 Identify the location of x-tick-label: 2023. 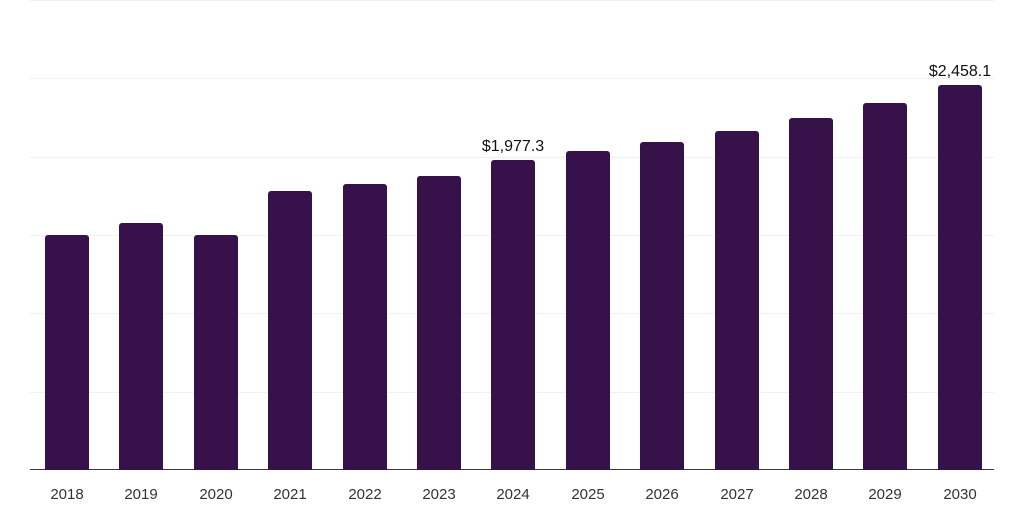
(439, 494).